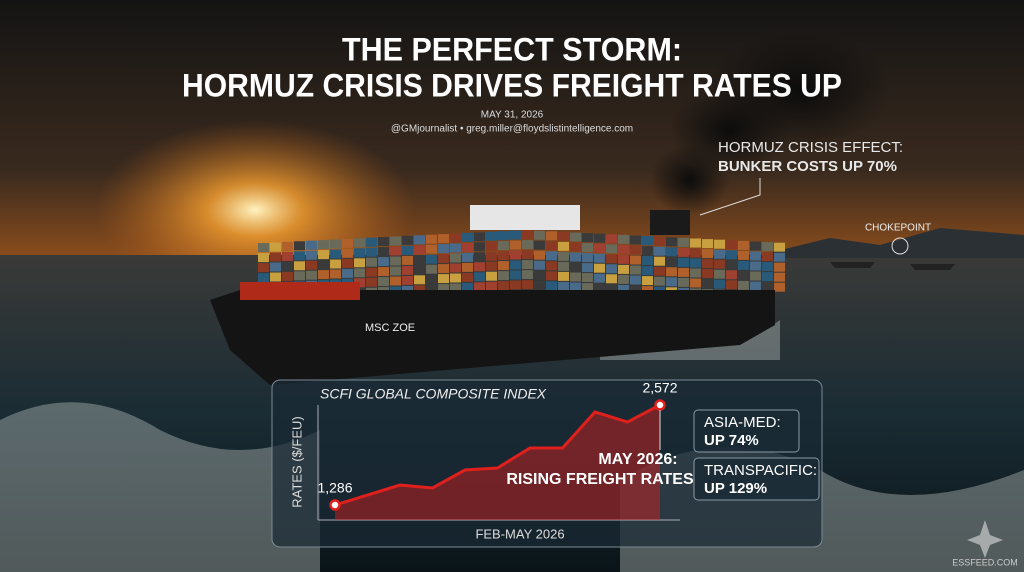  Describe the element at coordinates (898, 228) in the screenshot. I see `chokepoint-label: CHOKEPOINT` at that location.